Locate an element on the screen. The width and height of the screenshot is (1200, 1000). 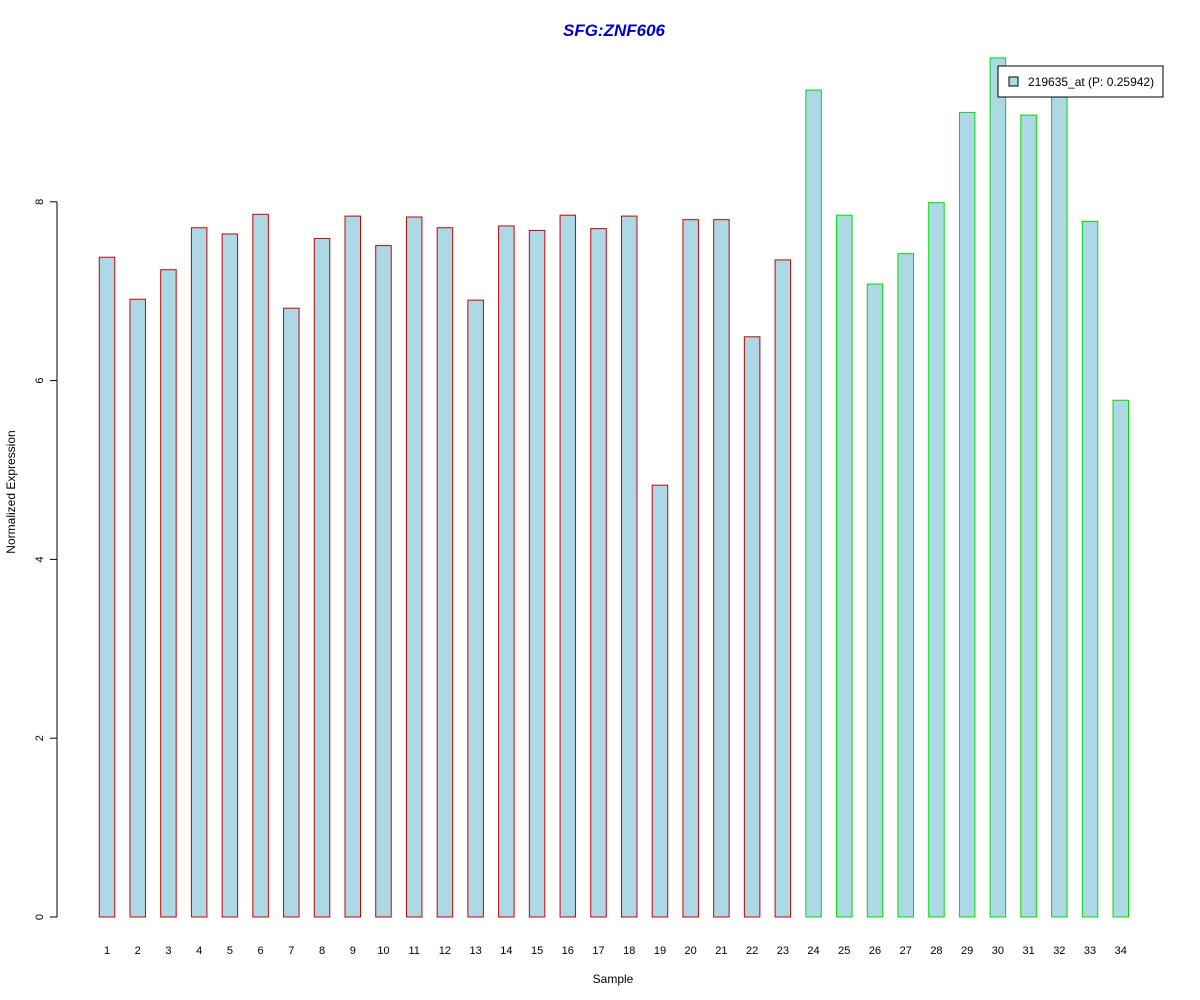
x-tick-label: 28 is located at coordinates (936, 951).